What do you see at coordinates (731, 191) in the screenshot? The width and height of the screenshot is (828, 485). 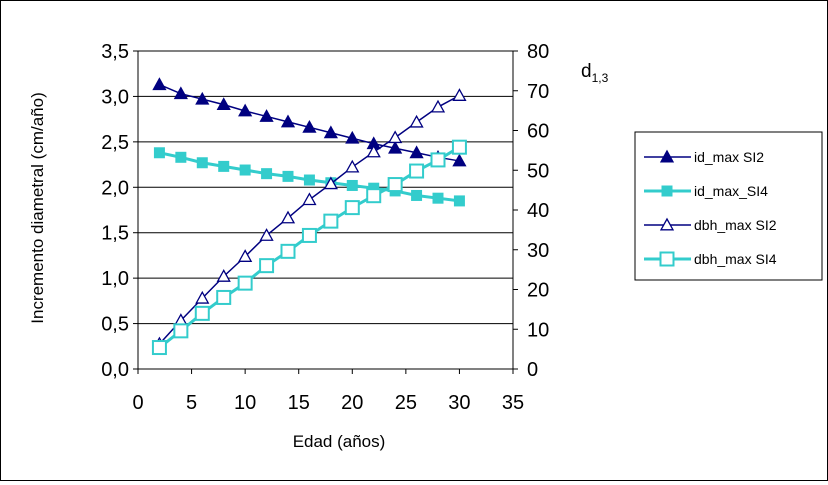 I see `legend-label: id_max_SI4` at bounding box center [731, 191].